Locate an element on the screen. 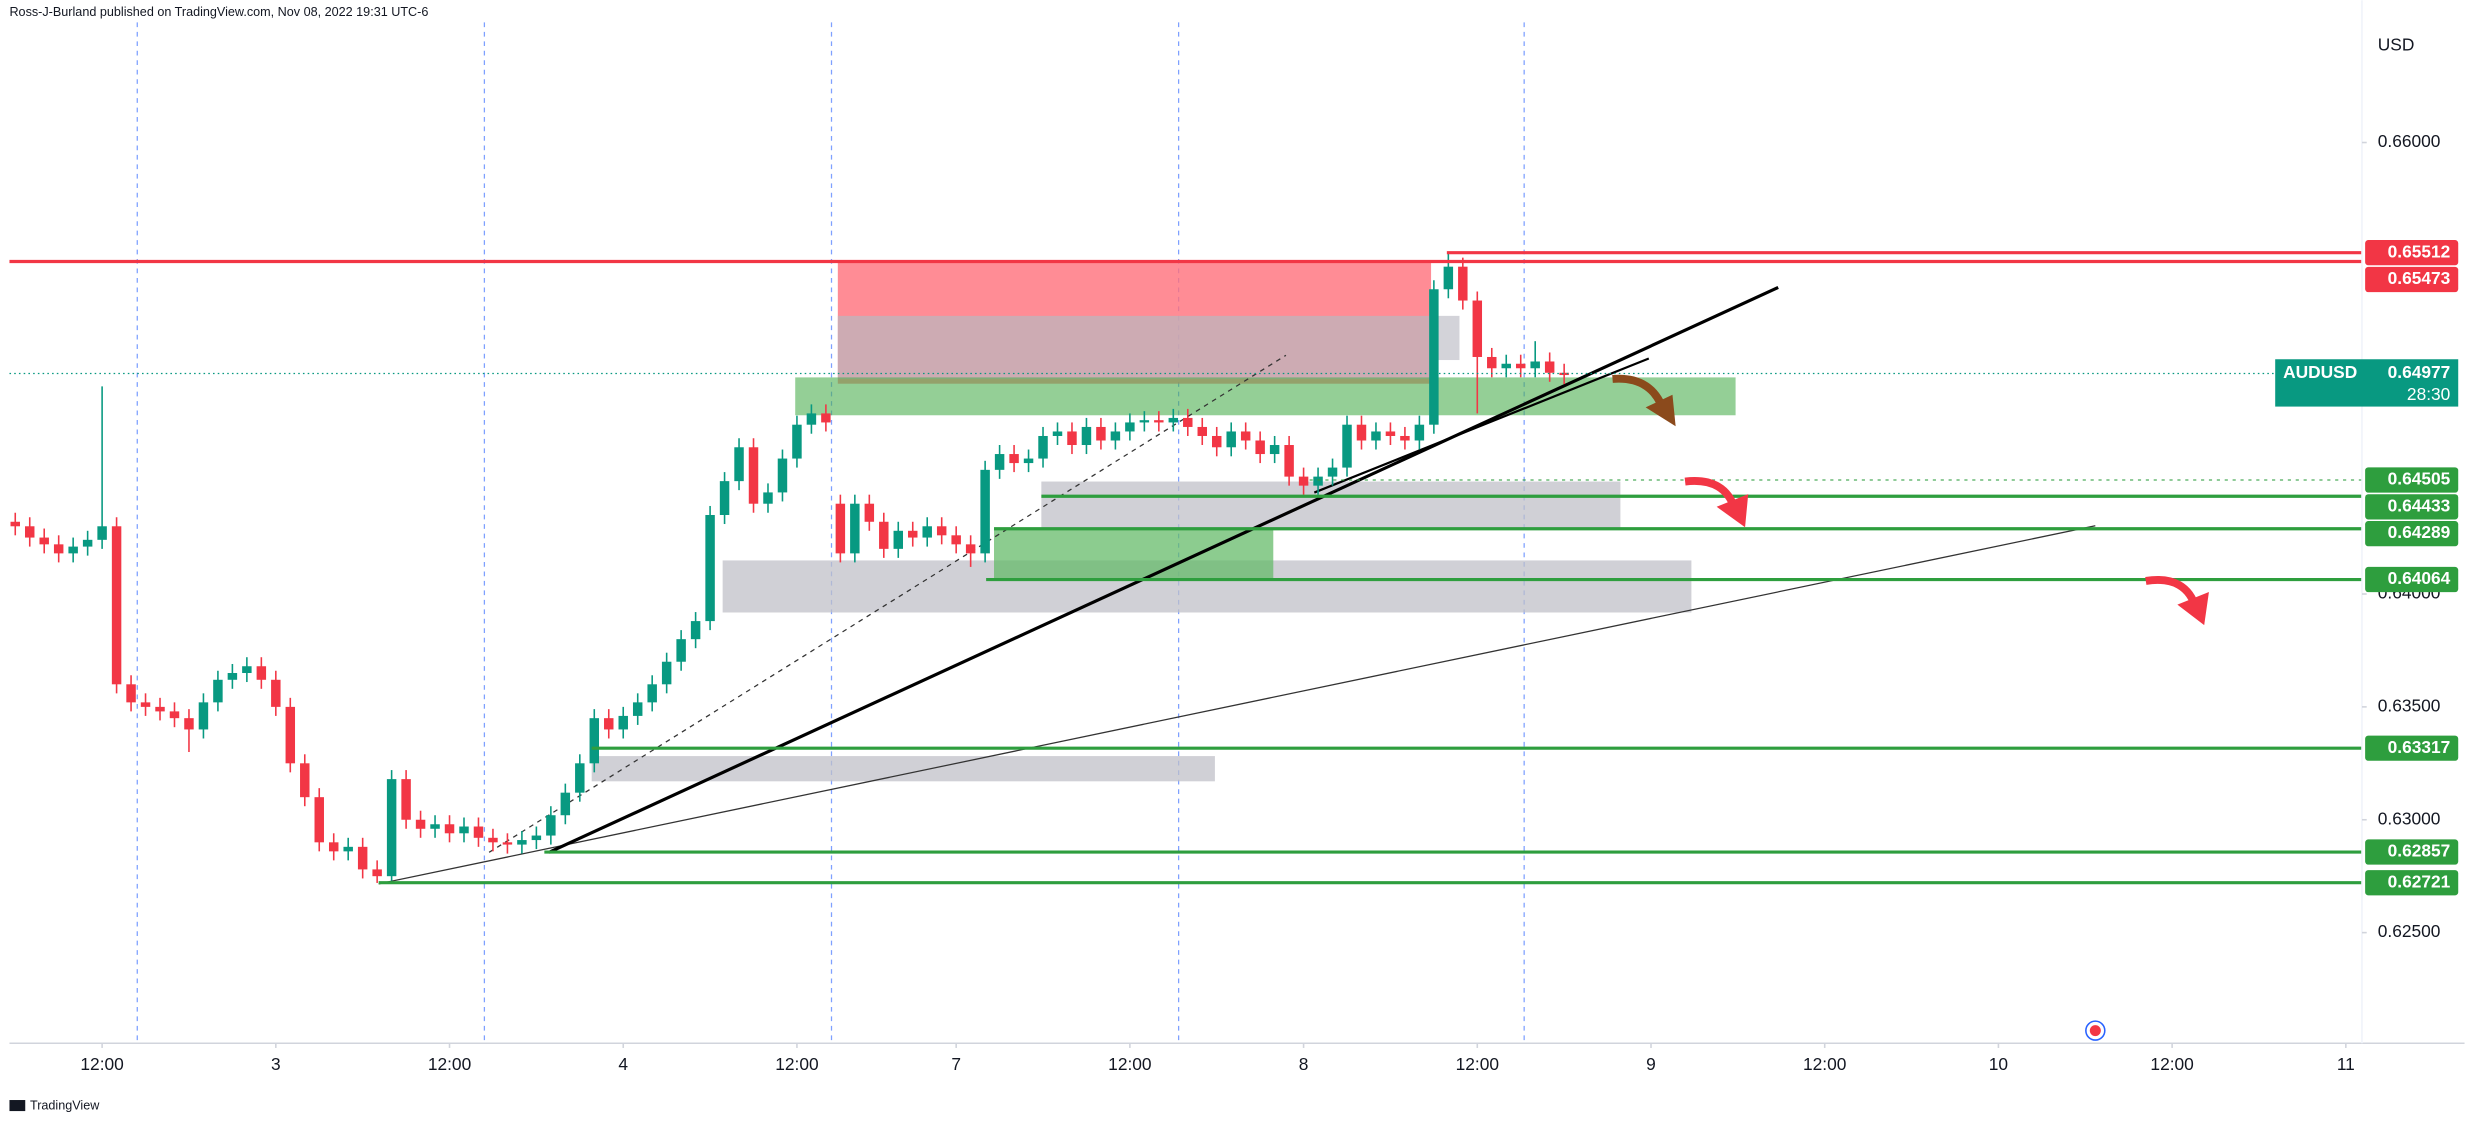  level-label: 0.62857 is located at coordinates (2419, 851).